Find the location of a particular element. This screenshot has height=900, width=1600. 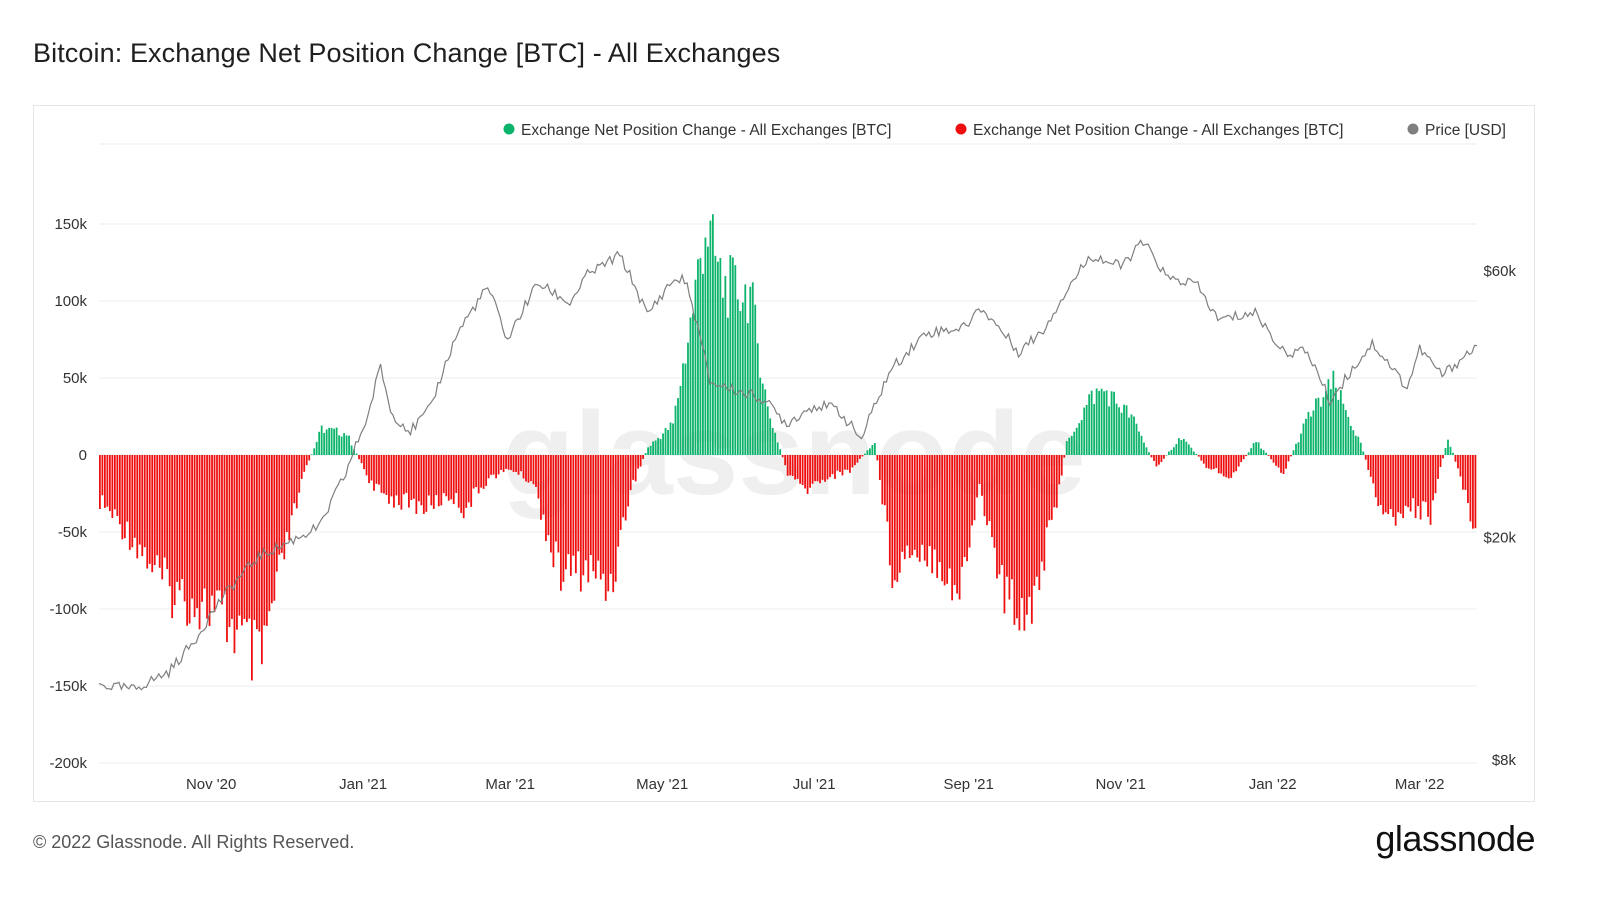

x-tick-label: Nov '21 is located at coordinates (1120, 784).